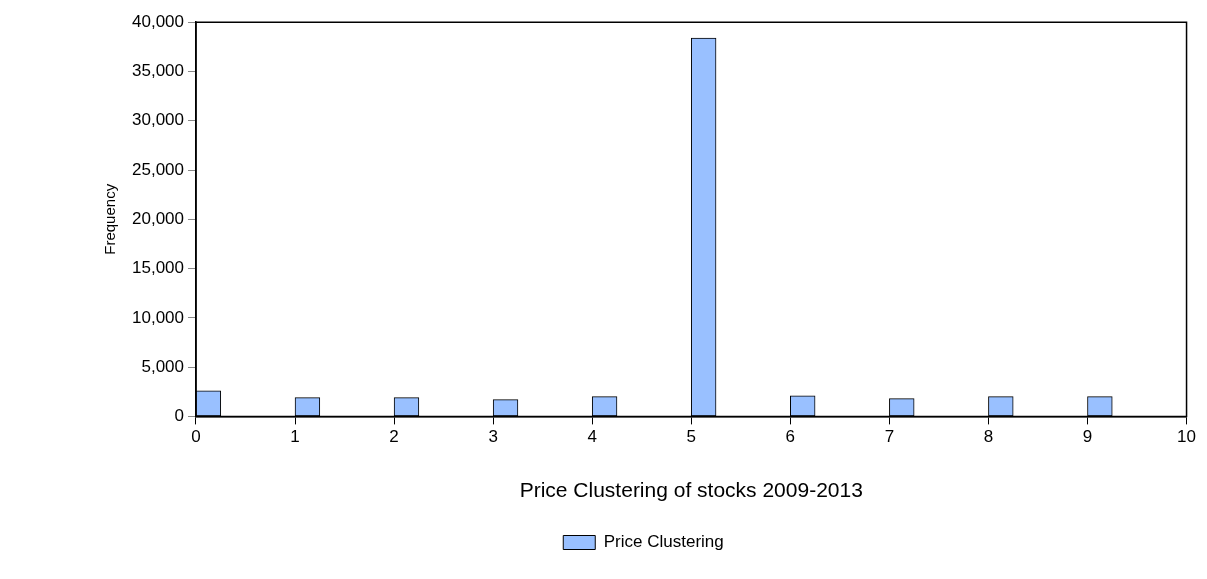 The image size is (1207, 579). I want to click on x-tick-label: 0, so click(196, 437).